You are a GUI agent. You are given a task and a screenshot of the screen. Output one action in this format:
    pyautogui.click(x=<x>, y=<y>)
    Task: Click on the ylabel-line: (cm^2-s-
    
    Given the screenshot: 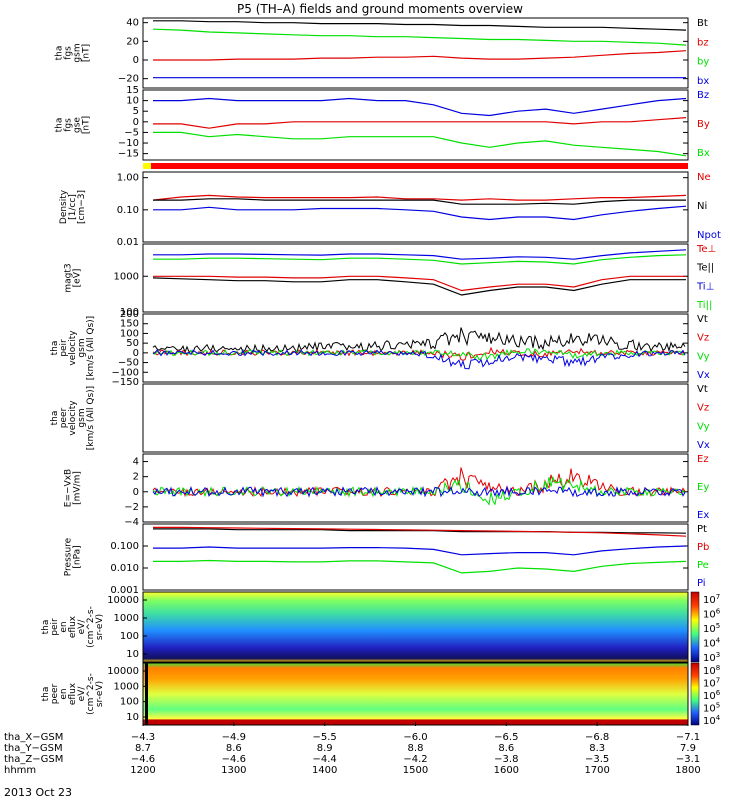 What is the action you would take?
    pyautogui.click(x=91, y=694)
    